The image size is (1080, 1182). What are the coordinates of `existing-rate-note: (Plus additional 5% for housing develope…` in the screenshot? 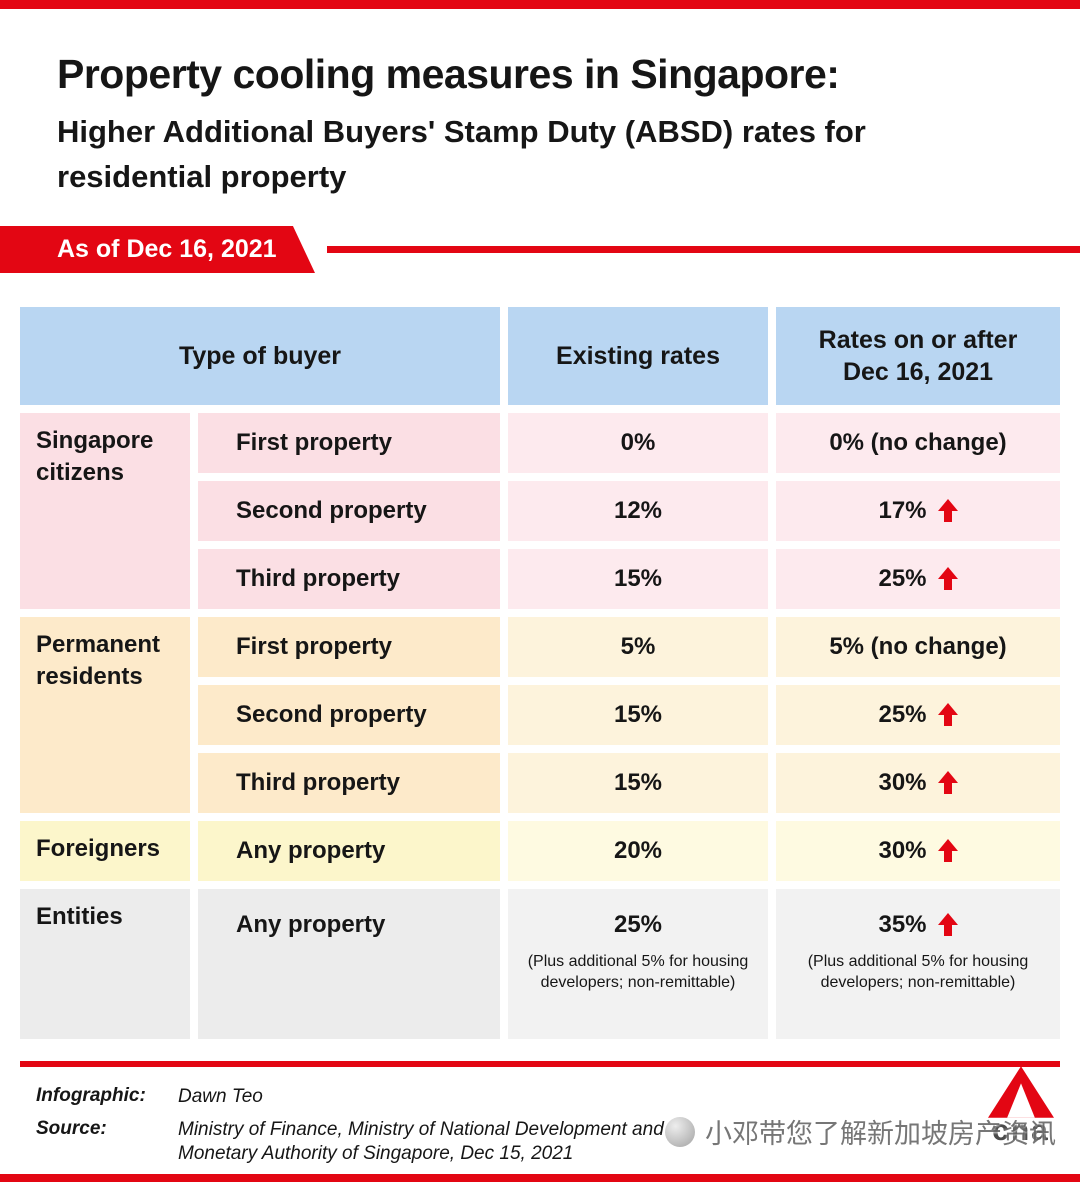 It's located at (638, 972).